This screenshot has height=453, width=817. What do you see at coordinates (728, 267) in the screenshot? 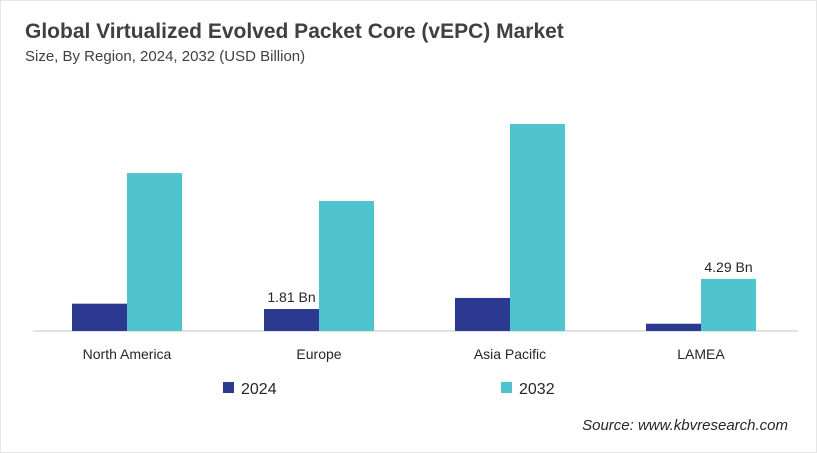
I see `data-label: 4.29 Bn` at bounding box center [728, 267].